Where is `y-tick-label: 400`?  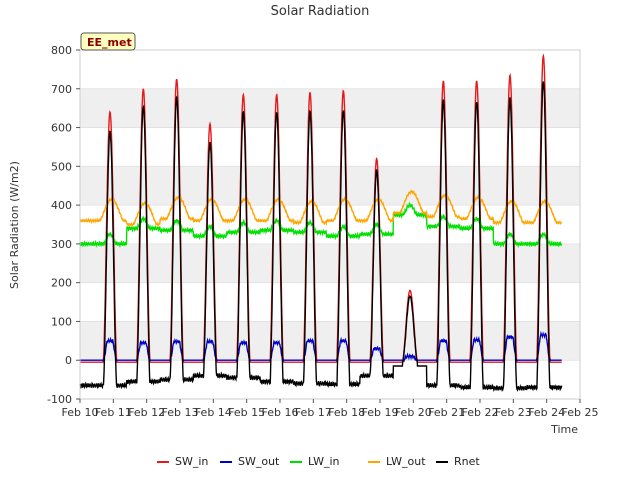
y-tick-label: 400 is located at coordinates (61, 205).